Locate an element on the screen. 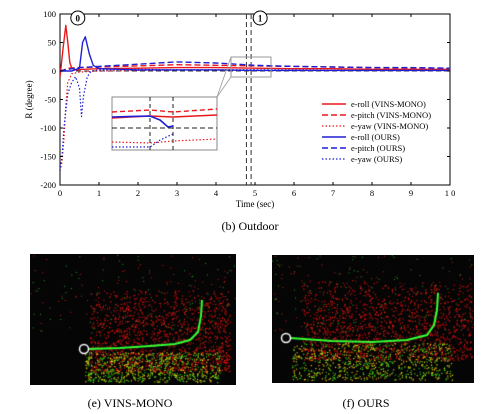  x-tick-label: 6 is located at coordinates (294, 193).